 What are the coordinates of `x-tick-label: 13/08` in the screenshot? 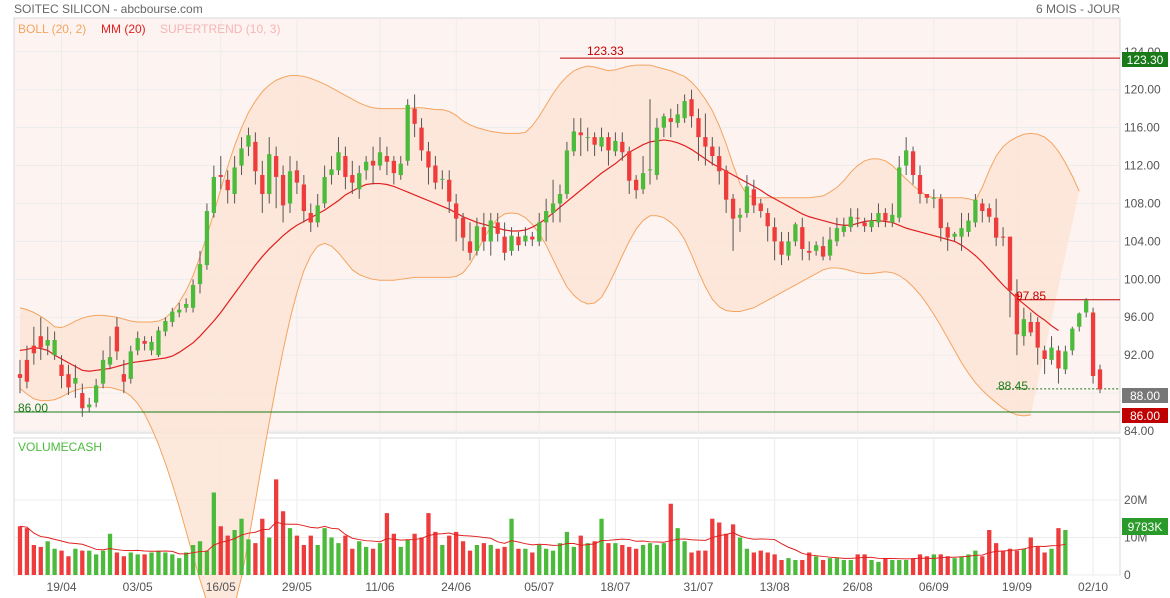 It's located at (775, 587).